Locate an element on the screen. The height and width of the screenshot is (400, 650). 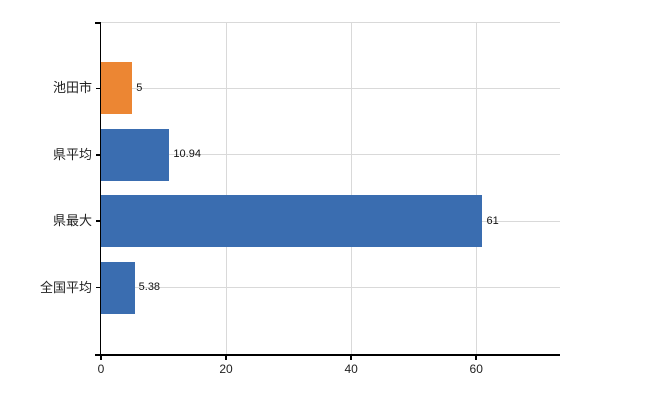
category-label: 県平均 is located at coordinates (72, 154).